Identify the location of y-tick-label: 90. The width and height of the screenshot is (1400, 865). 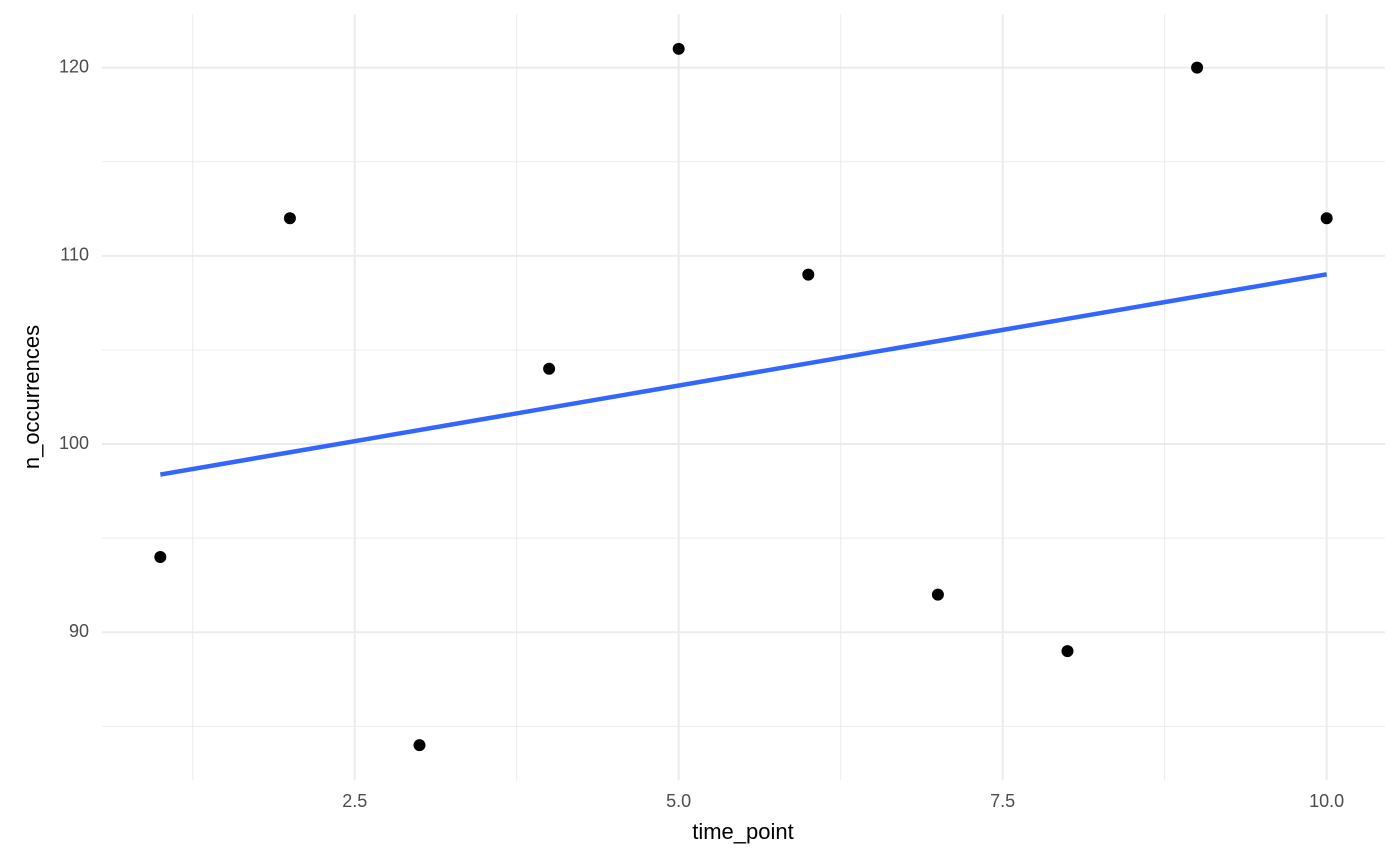
(79, 631).